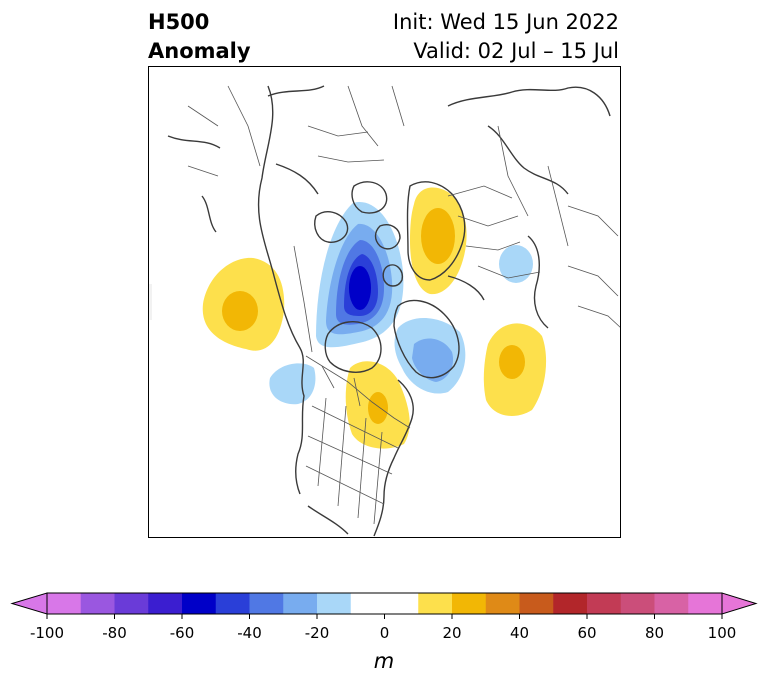 The height and width of the screenshot is (684, 768). What do you see at coordinates (505, 22) in the screenshot?
I see `init-date: Init: Wed 15 Jun 2022` at bounding box center [505, 22].